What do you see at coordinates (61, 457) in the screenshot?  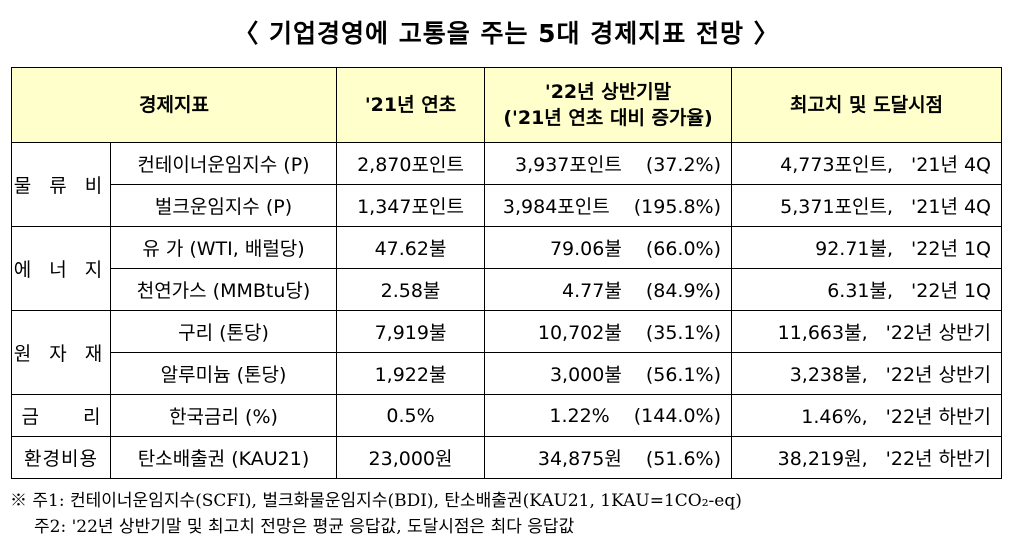 I see `category-environmental-cost: 환경비용` at bounding box center [61, 457].